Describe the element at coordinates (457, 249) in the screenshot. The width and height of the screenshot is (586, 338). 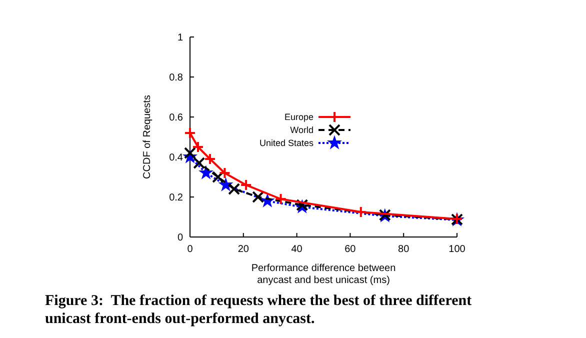
I see `x-tick-label: 100` at that location.